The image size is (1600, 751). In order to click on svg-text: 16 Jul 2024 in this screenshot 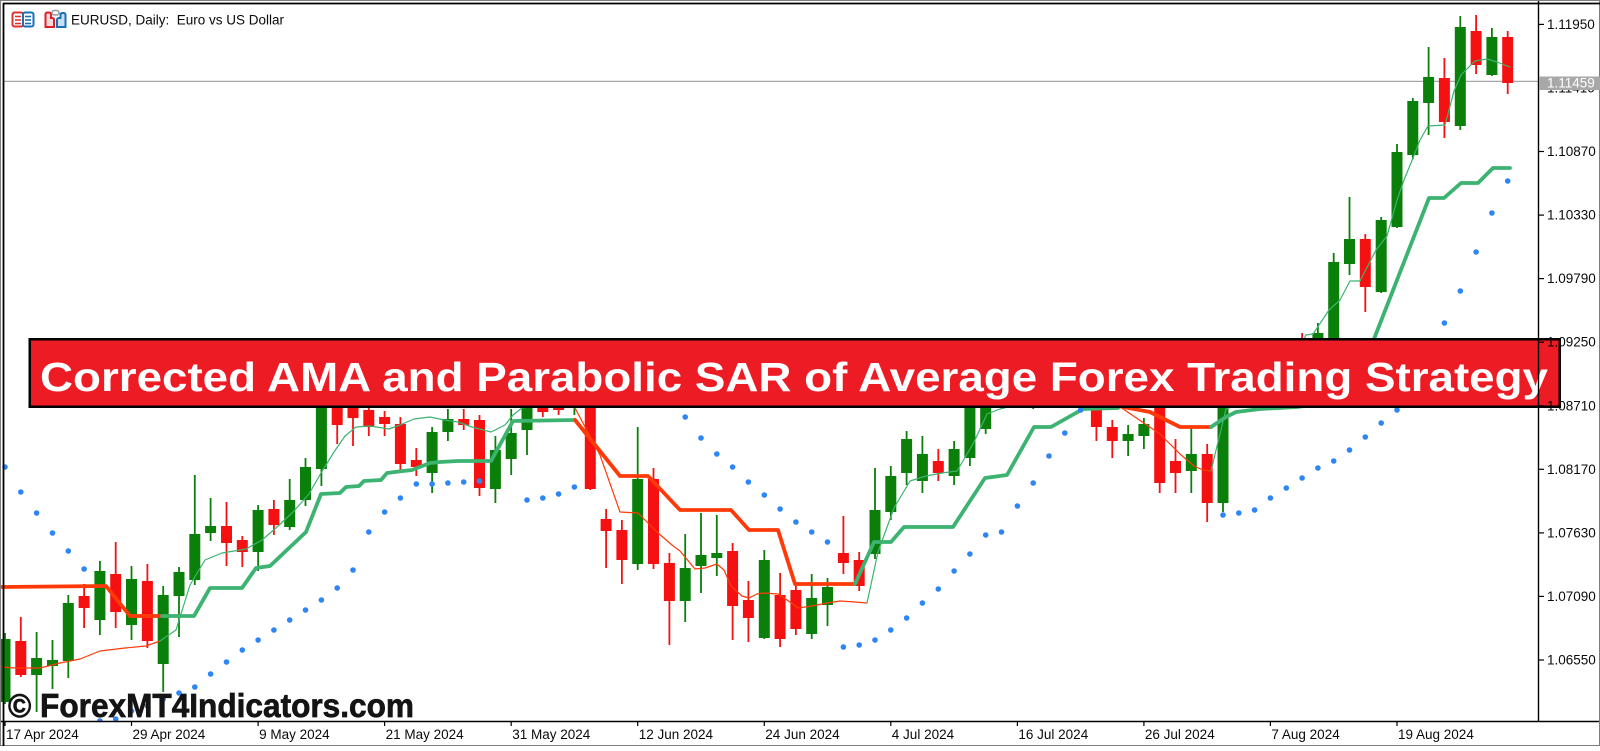, I will do `click(1053, 734)`.